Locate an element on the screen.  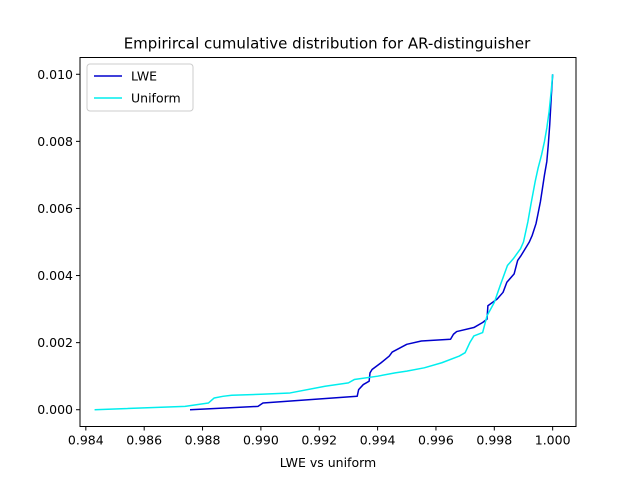
x-tick-label: 0.984 is located at coordinates (86, 440).